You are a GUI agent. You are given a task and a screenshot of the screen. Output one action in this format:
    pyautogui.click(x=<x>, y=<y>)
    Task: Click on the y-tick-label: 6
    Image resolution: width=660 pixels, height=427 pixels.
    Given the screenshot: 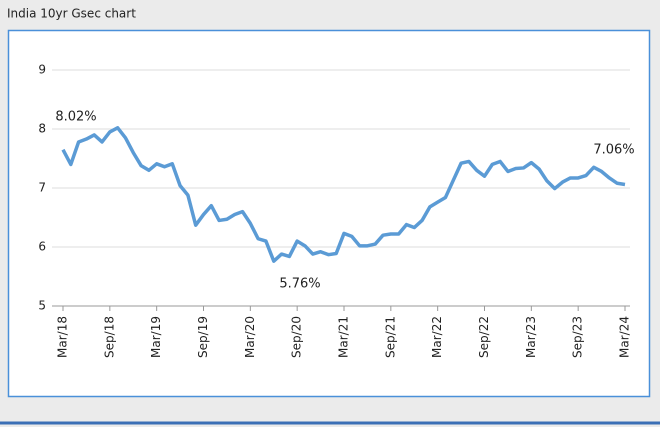 What is the action you would take?
    pyautogui.click(x=42, y=247)
    